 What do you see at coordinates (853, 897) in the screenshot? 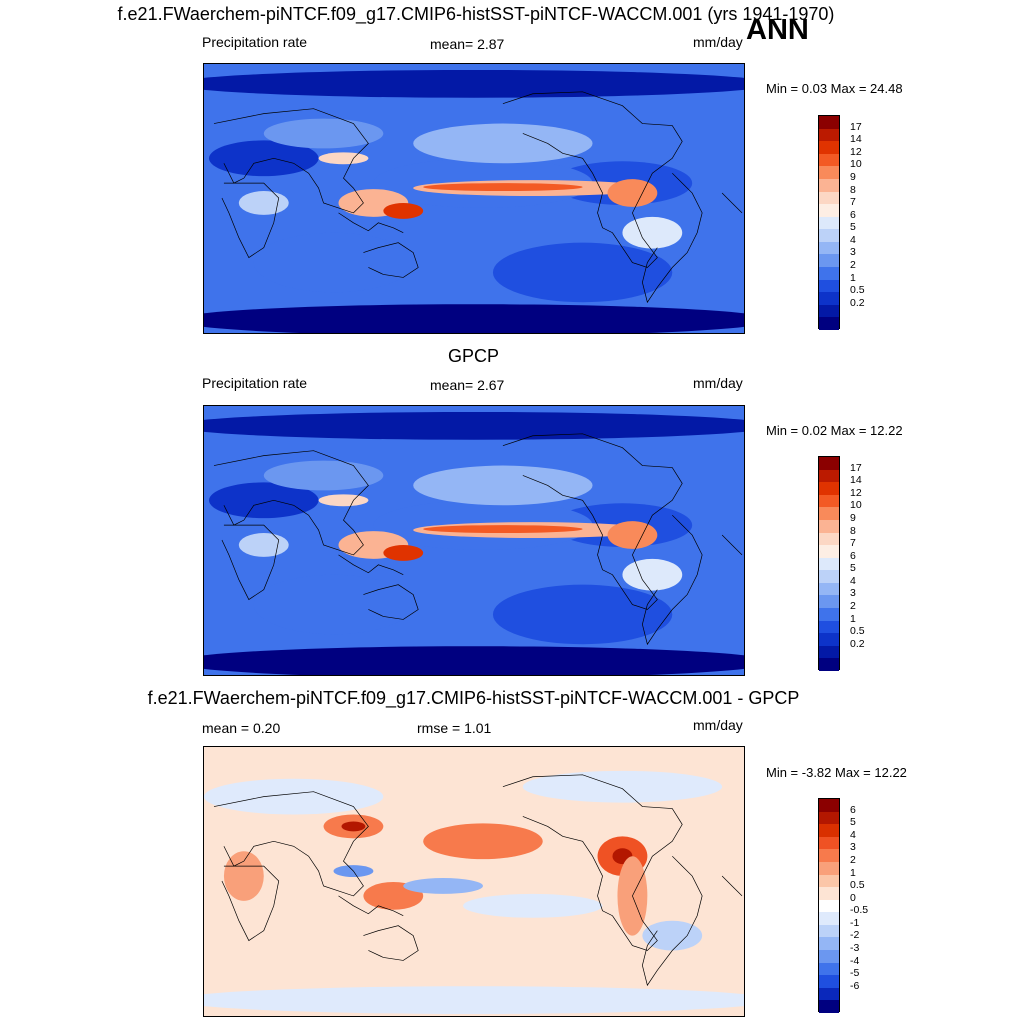
I see `colorbar-tick-label: 0` at bounding box center [853, 897].